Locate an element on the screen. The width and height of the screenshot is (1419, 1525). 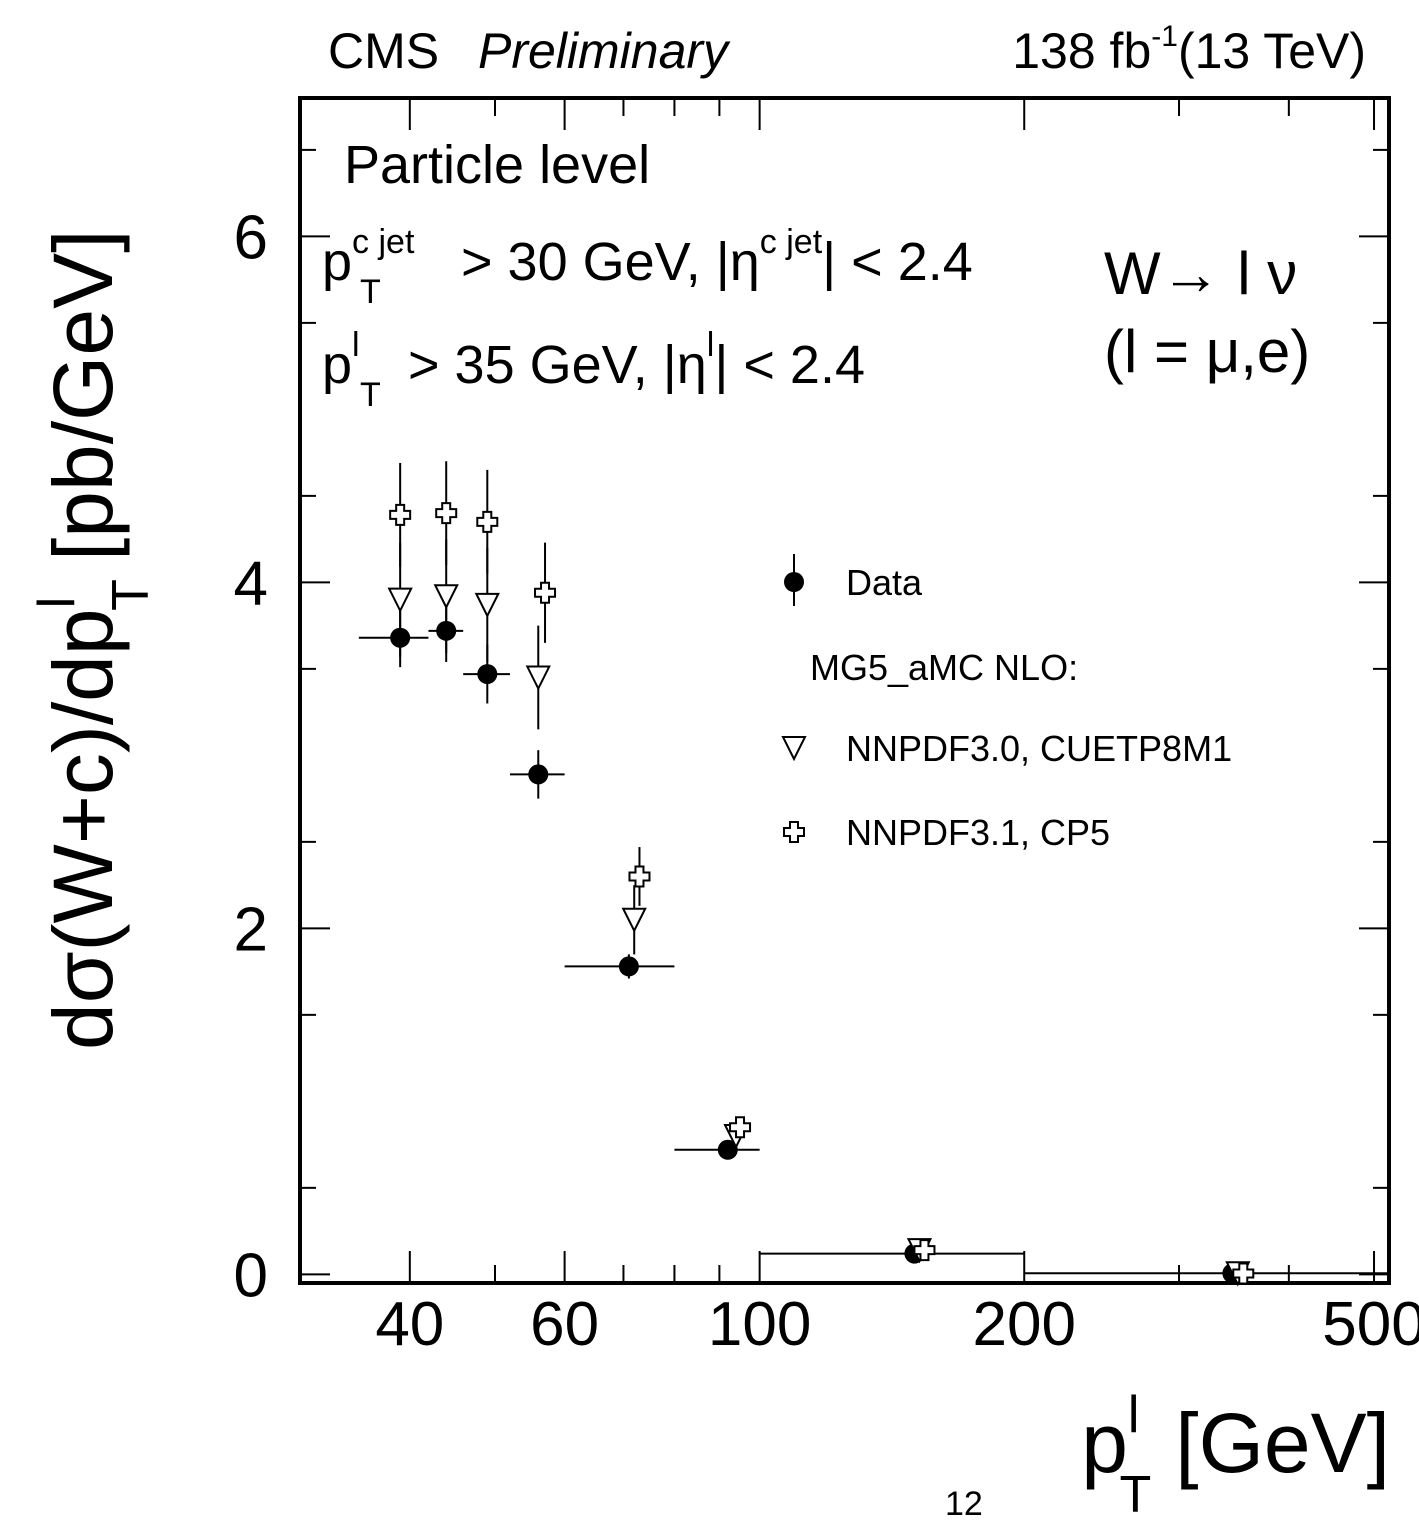
x-tick-label: 40 is located at coordinates (409, 1324).